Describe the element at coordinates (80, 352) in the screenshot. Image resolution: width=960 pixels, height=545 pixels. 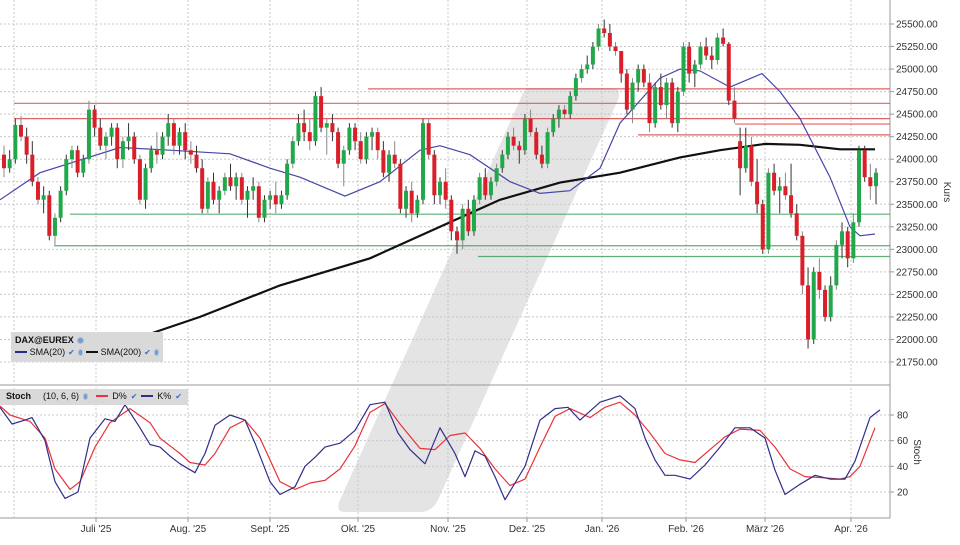
I see `sma20-settings-gear-icon` at that location.